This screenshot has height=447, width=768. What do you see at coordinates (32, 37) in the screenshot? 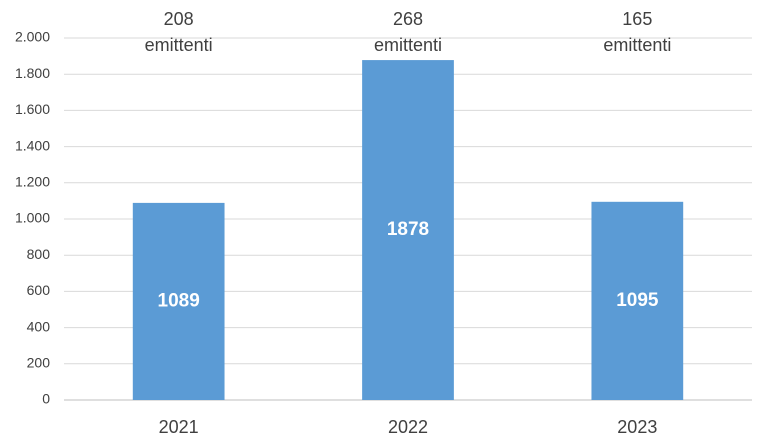
I see `y-tick-label: 2.000` at bounding box center [32, 37].